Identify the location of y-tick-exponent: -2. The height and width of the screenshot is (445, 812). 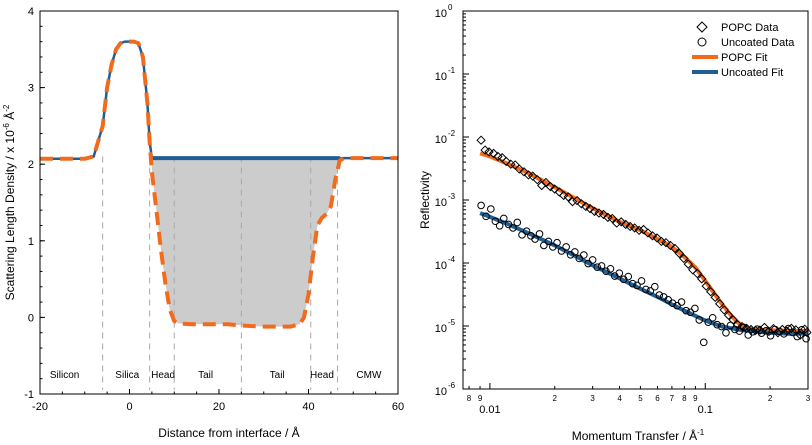
(452, 133).